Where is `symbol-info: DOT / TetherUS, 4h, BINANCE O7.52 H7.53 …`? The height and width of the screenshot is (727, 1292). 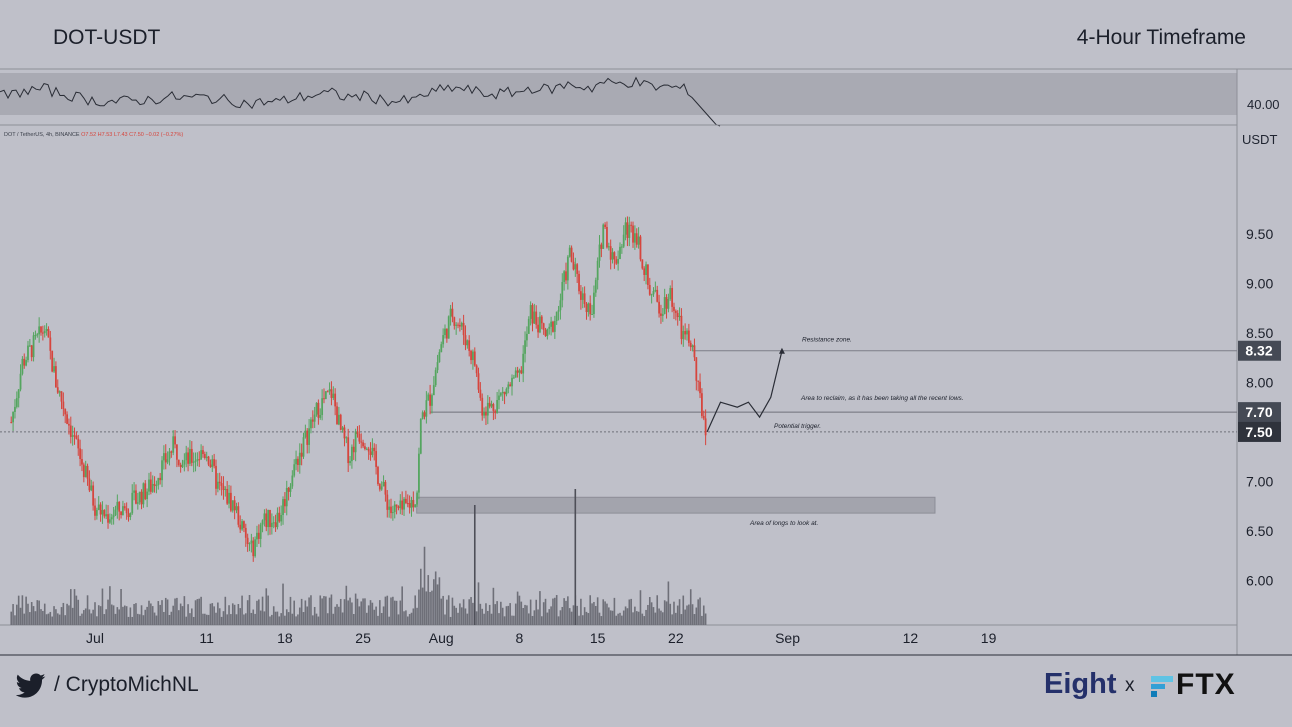
symbol-info: DOT / TetherUS, 4h, BINANCE O7.52 H7.53 … is located at coordinates (93, 135).